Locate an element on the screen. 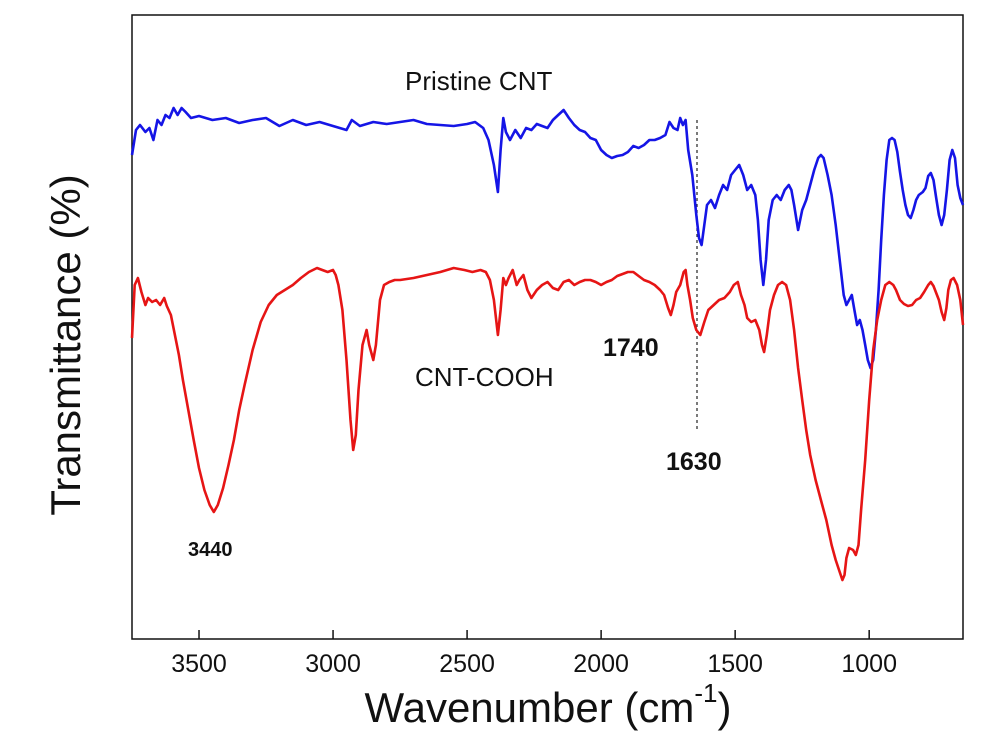 The image size is (985, 745). series-label-cnt-cooh: CNT-COOH is located at coordinates (484, 377).